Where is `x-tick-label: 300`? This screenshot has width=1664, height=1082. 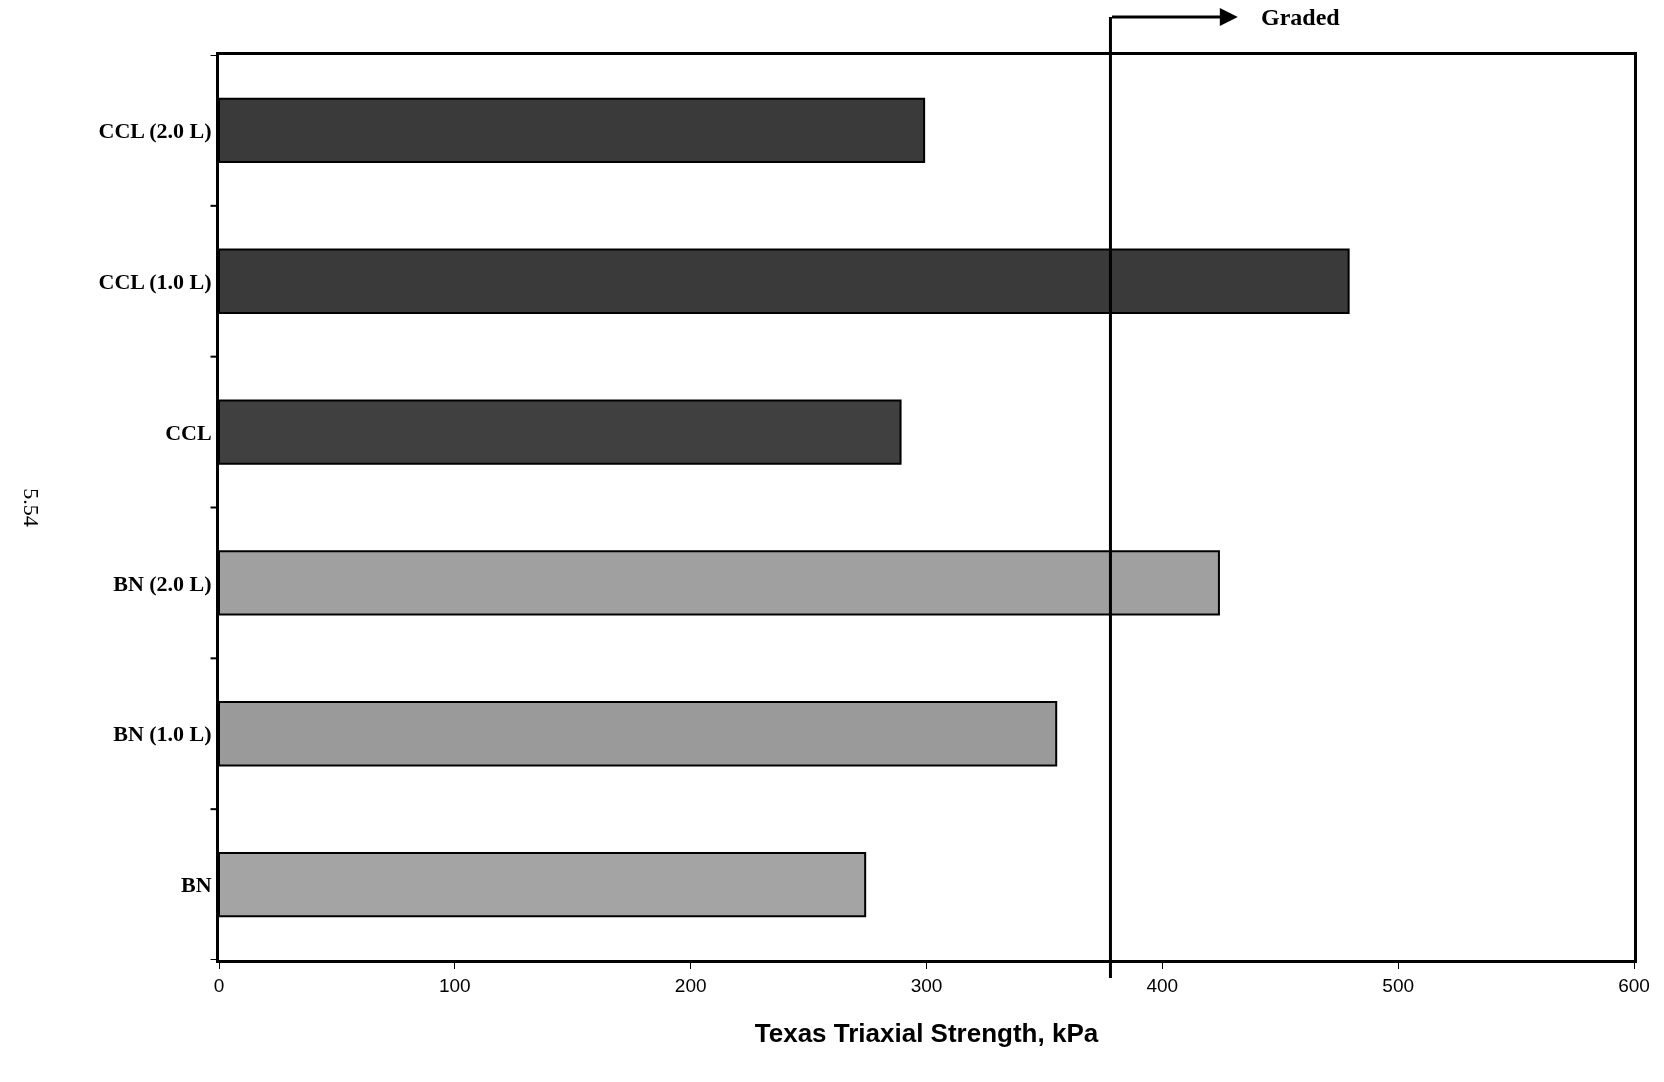
x-tick-label: 300 is located at coordinates (926, 985).